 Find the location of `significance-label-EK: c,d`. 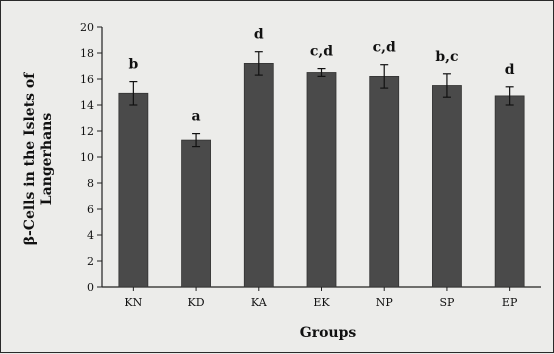

significance-label-EK: c,d is located at coordinates (321, 52).